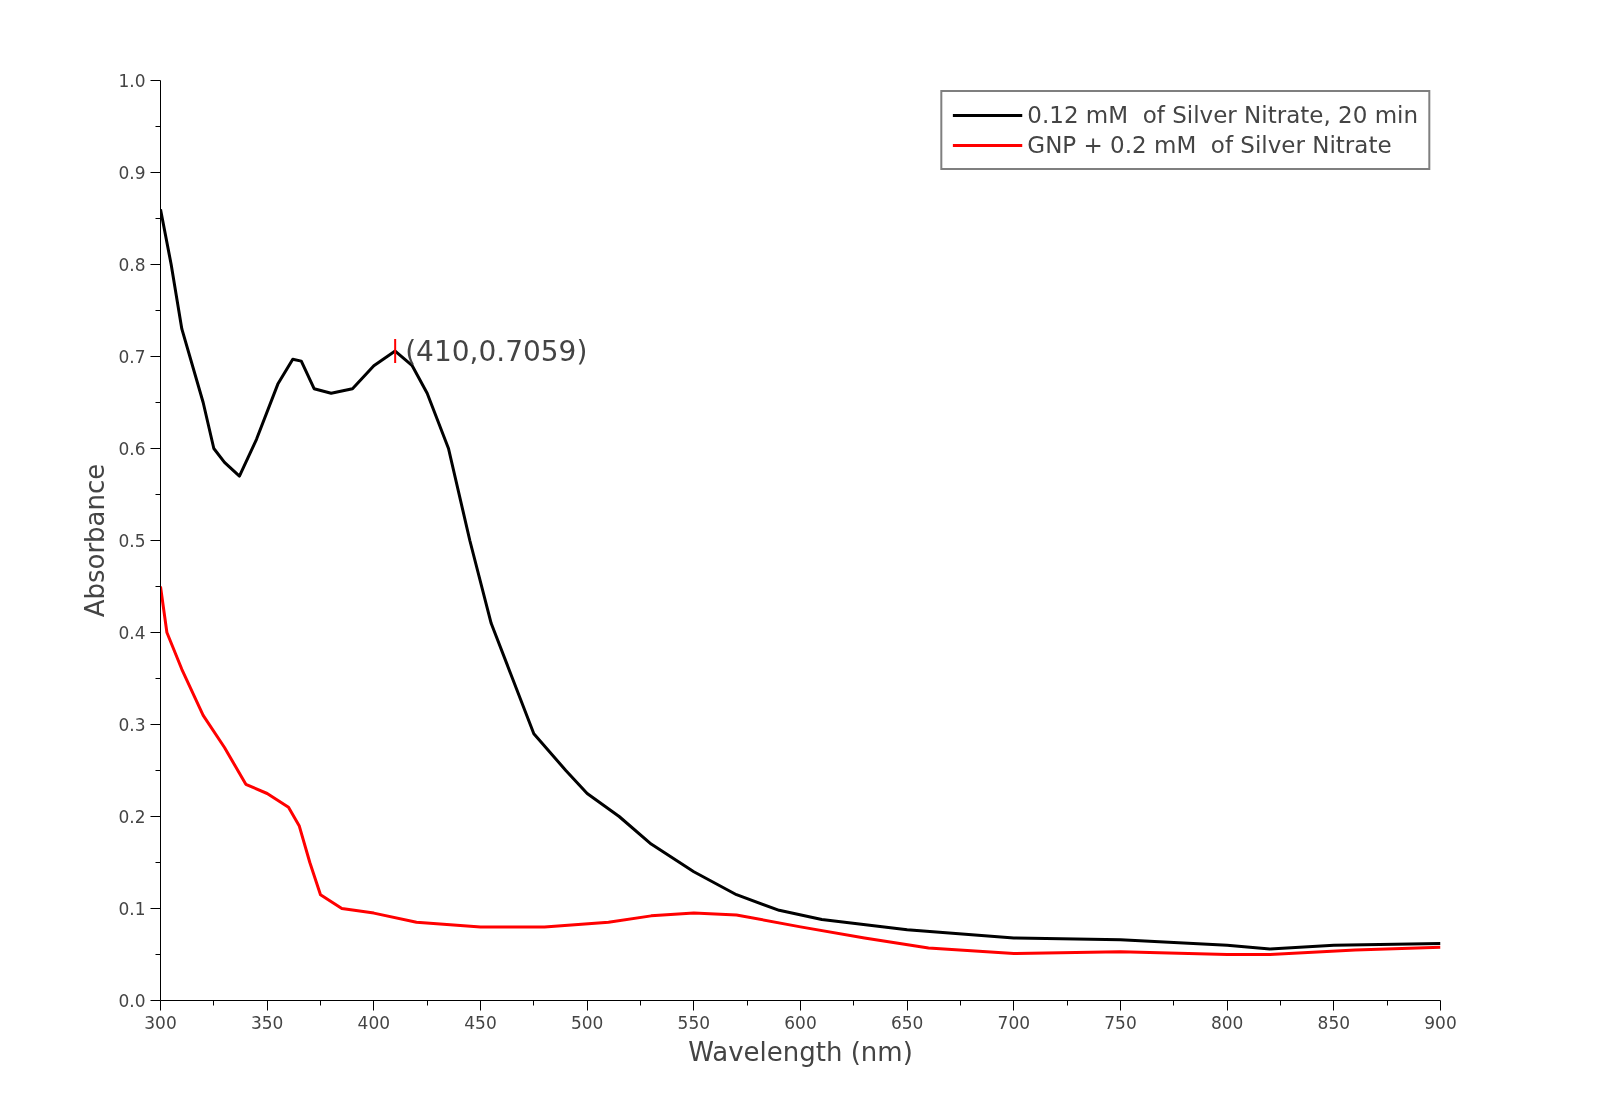 This screenshot has height=1106, width=1616. What do you see at coordinates (132, 357) in the screenshot?
I see `y-tick-label: 0.7` at bounding box center [132, 357].